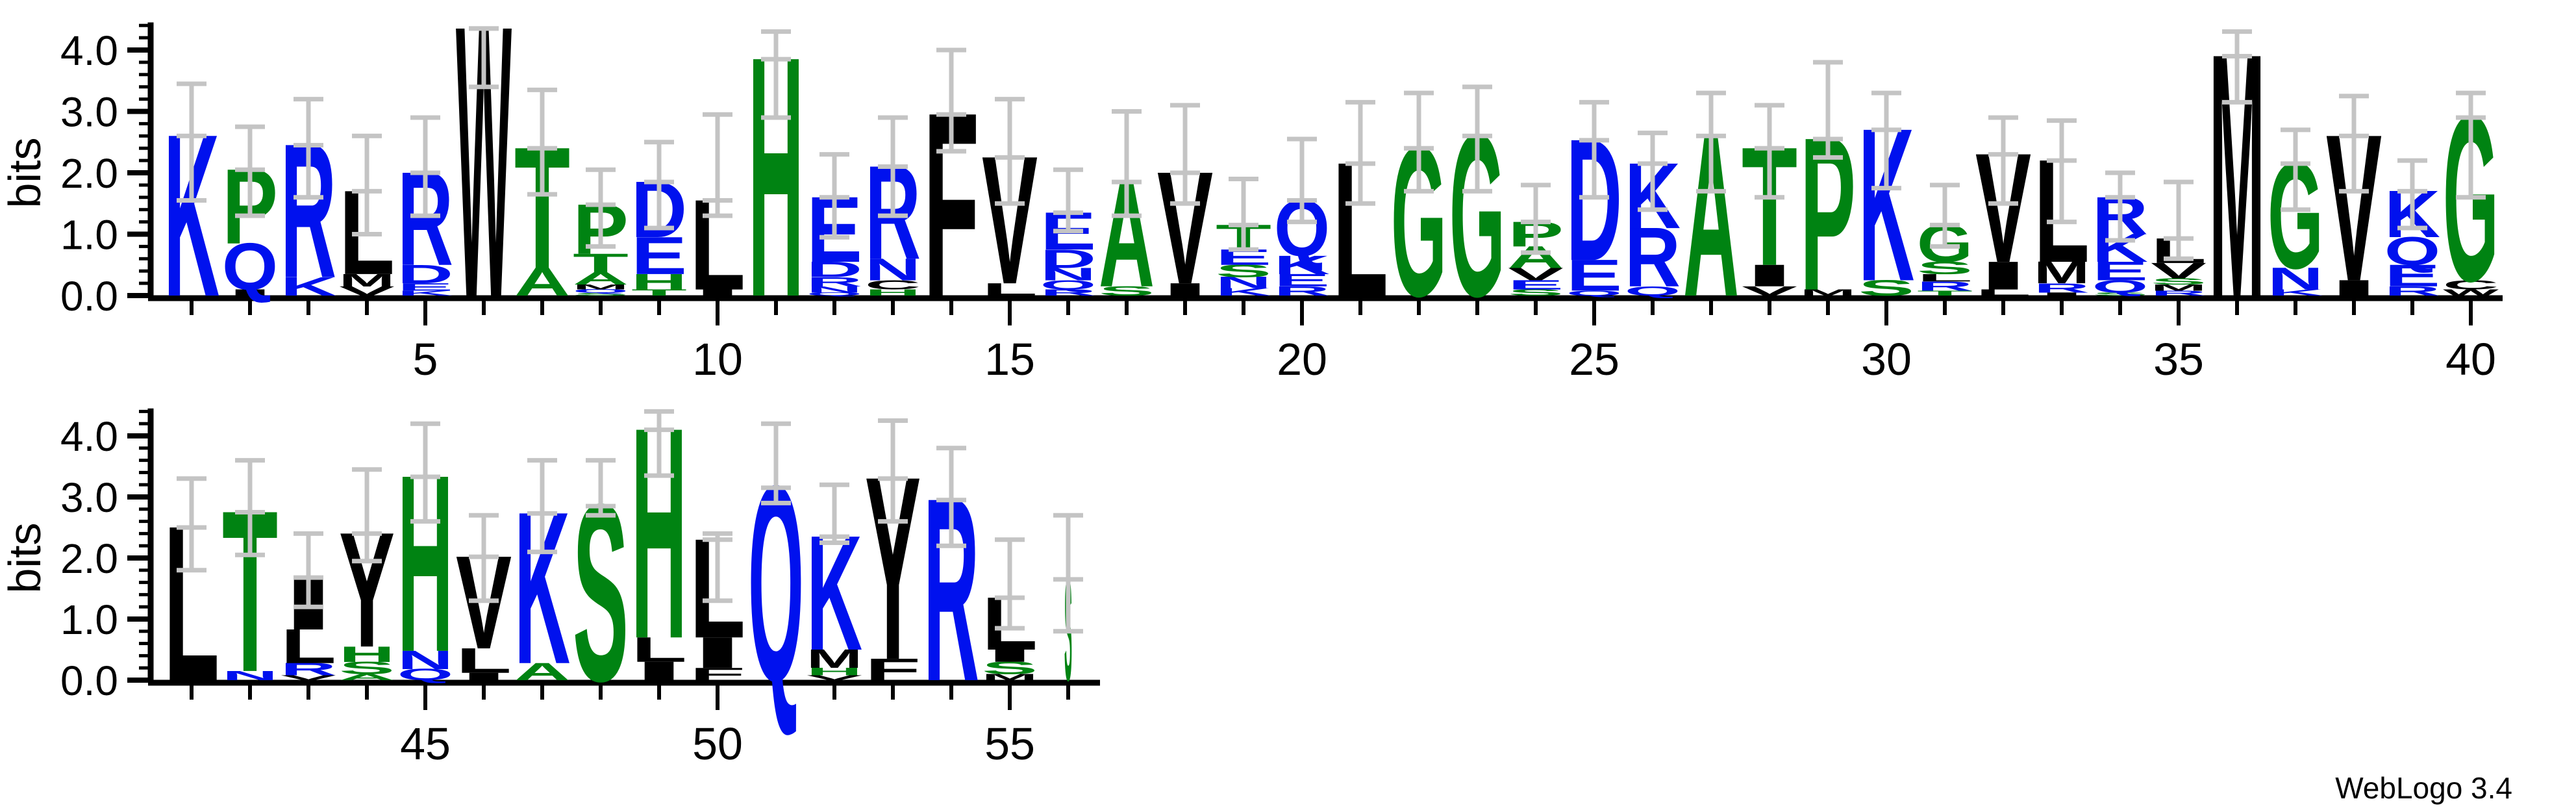  What do you see at coordinates (659, 533) in the screenshot?
I see `position-stack-49: ILH` at bounding box center [659, 533].